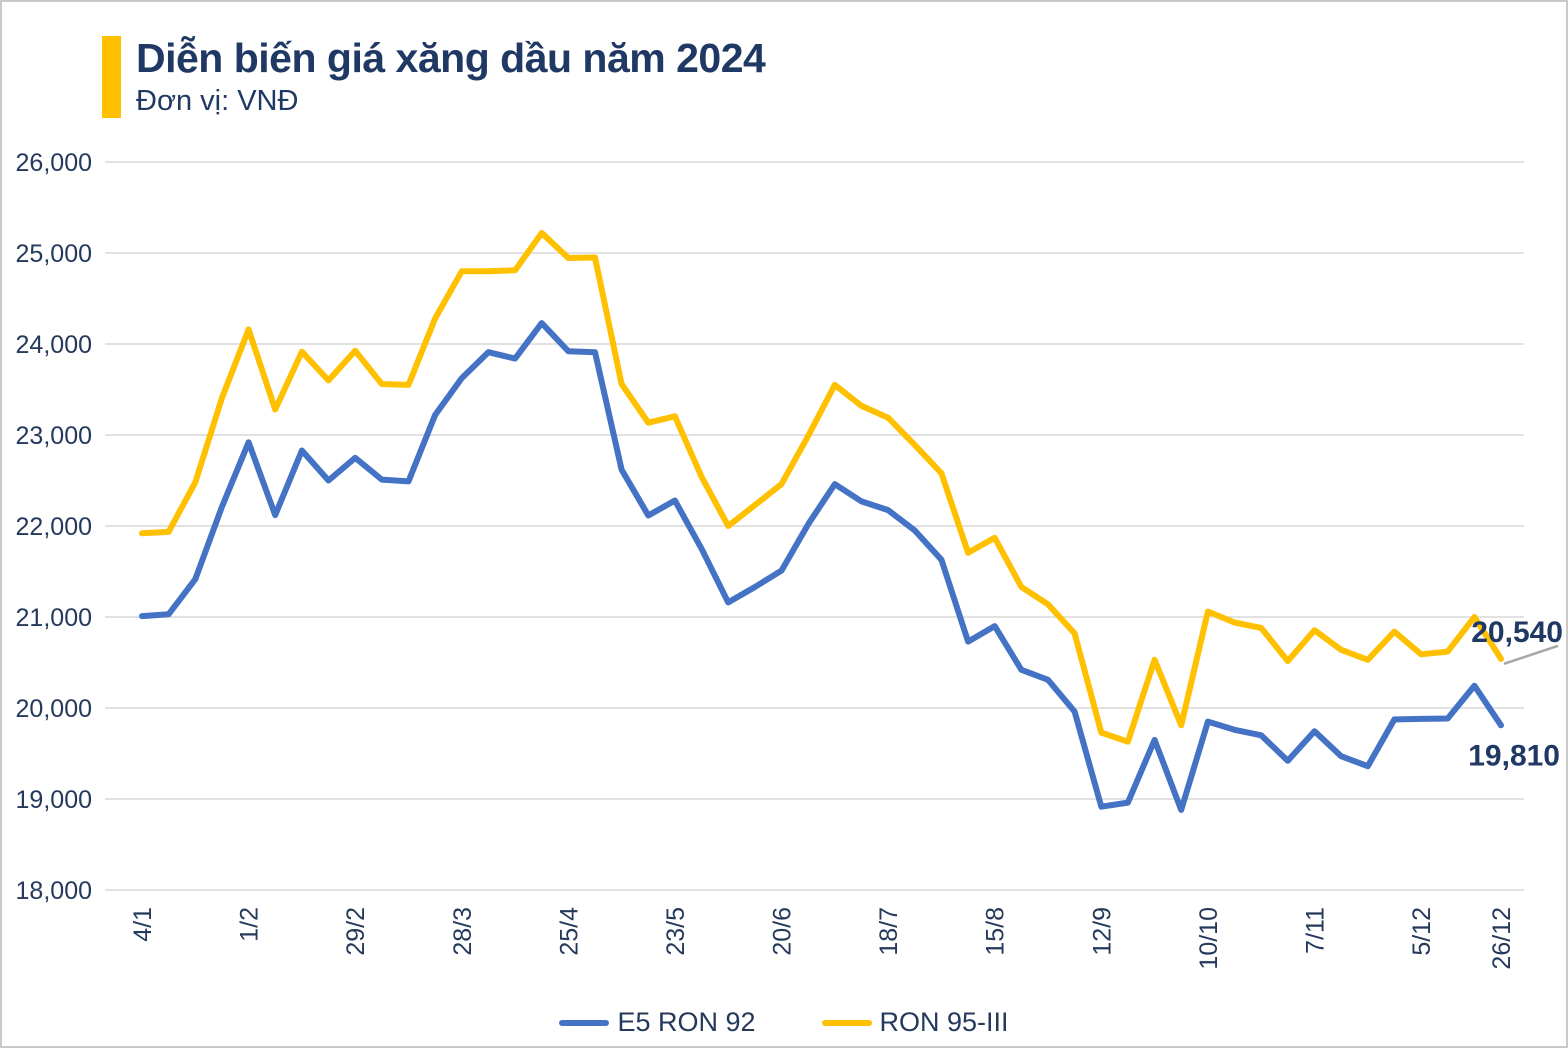  I want to click on x-axis-tick-label: 28/3, so click(463, 931).